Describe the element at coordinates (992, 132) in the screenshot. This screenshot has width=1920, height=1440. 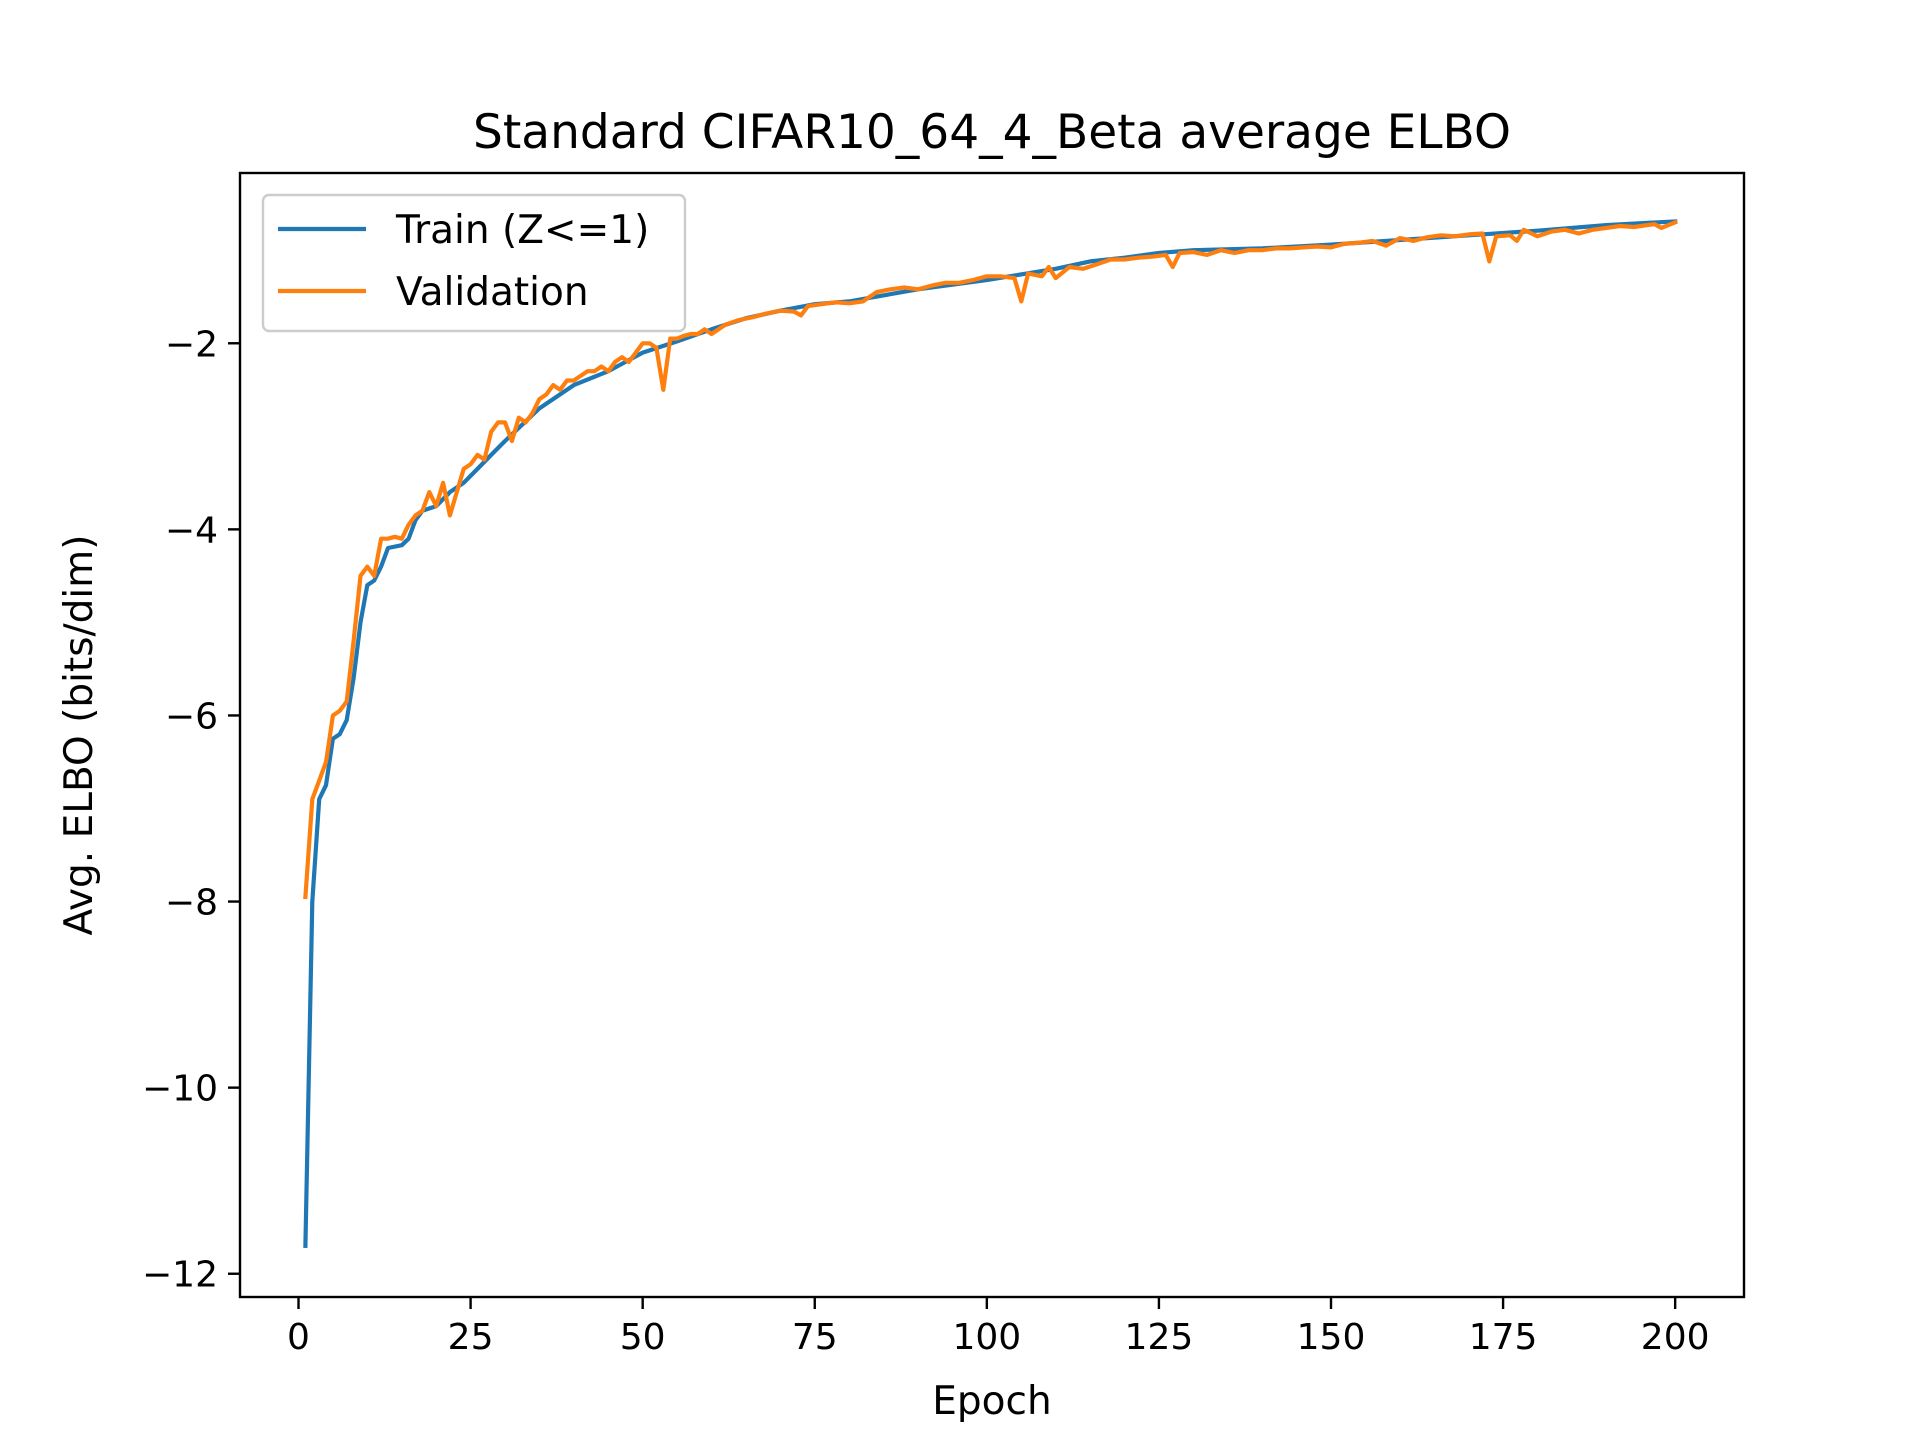
I see `chart-title: Standard CIFAR10_64_4_Beta average ELBO` at that location.